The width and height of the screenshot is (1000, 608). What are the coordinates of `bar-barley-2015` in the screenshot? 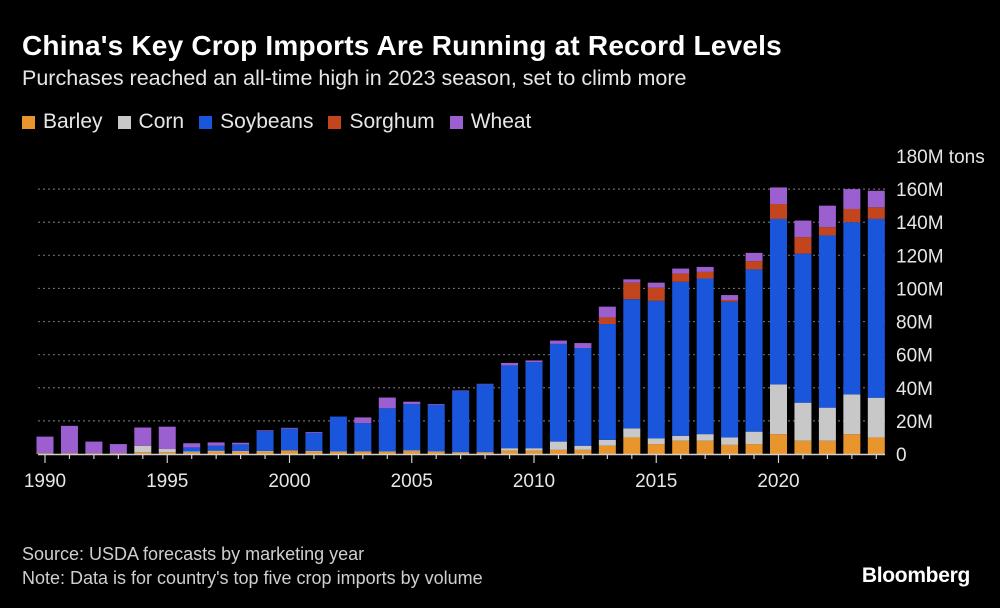 It's located at (656, 449).